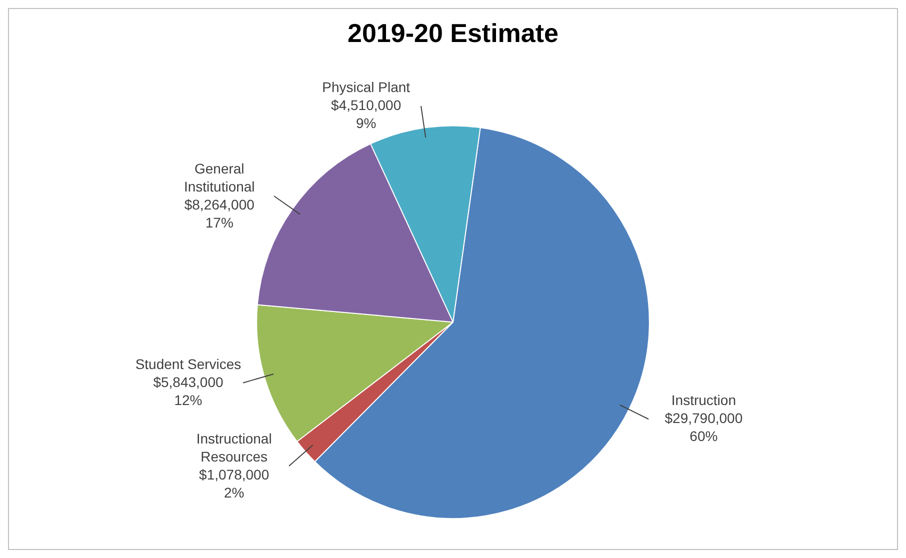 This screenshot has height=558, width=906. What do you see at coordinates (703, 427) in the screenshot?
I see `data-label: $29,790,000 60%` at bounding box center [703, 427].